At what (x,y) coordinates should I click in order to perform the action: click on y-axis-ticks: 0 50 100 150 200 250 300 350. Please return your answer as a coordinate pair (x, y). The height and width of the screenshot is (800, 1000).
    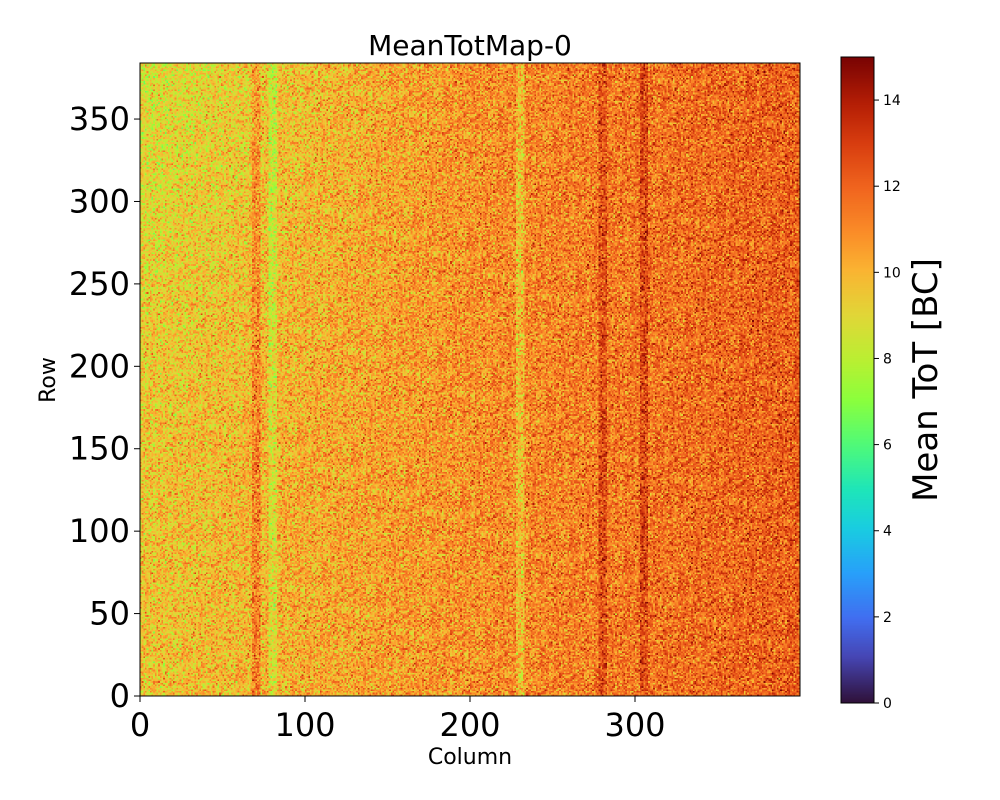
    Looking at the image, I should click on (104, 407).